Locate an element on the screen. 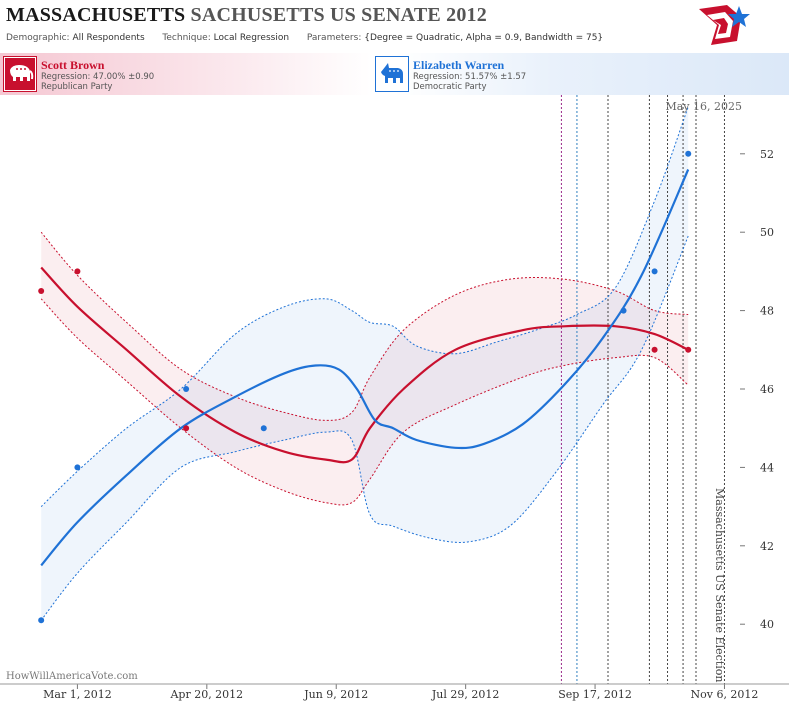  x-tick-label: Jul 29, 2012 is located at coordinates (465, 694).